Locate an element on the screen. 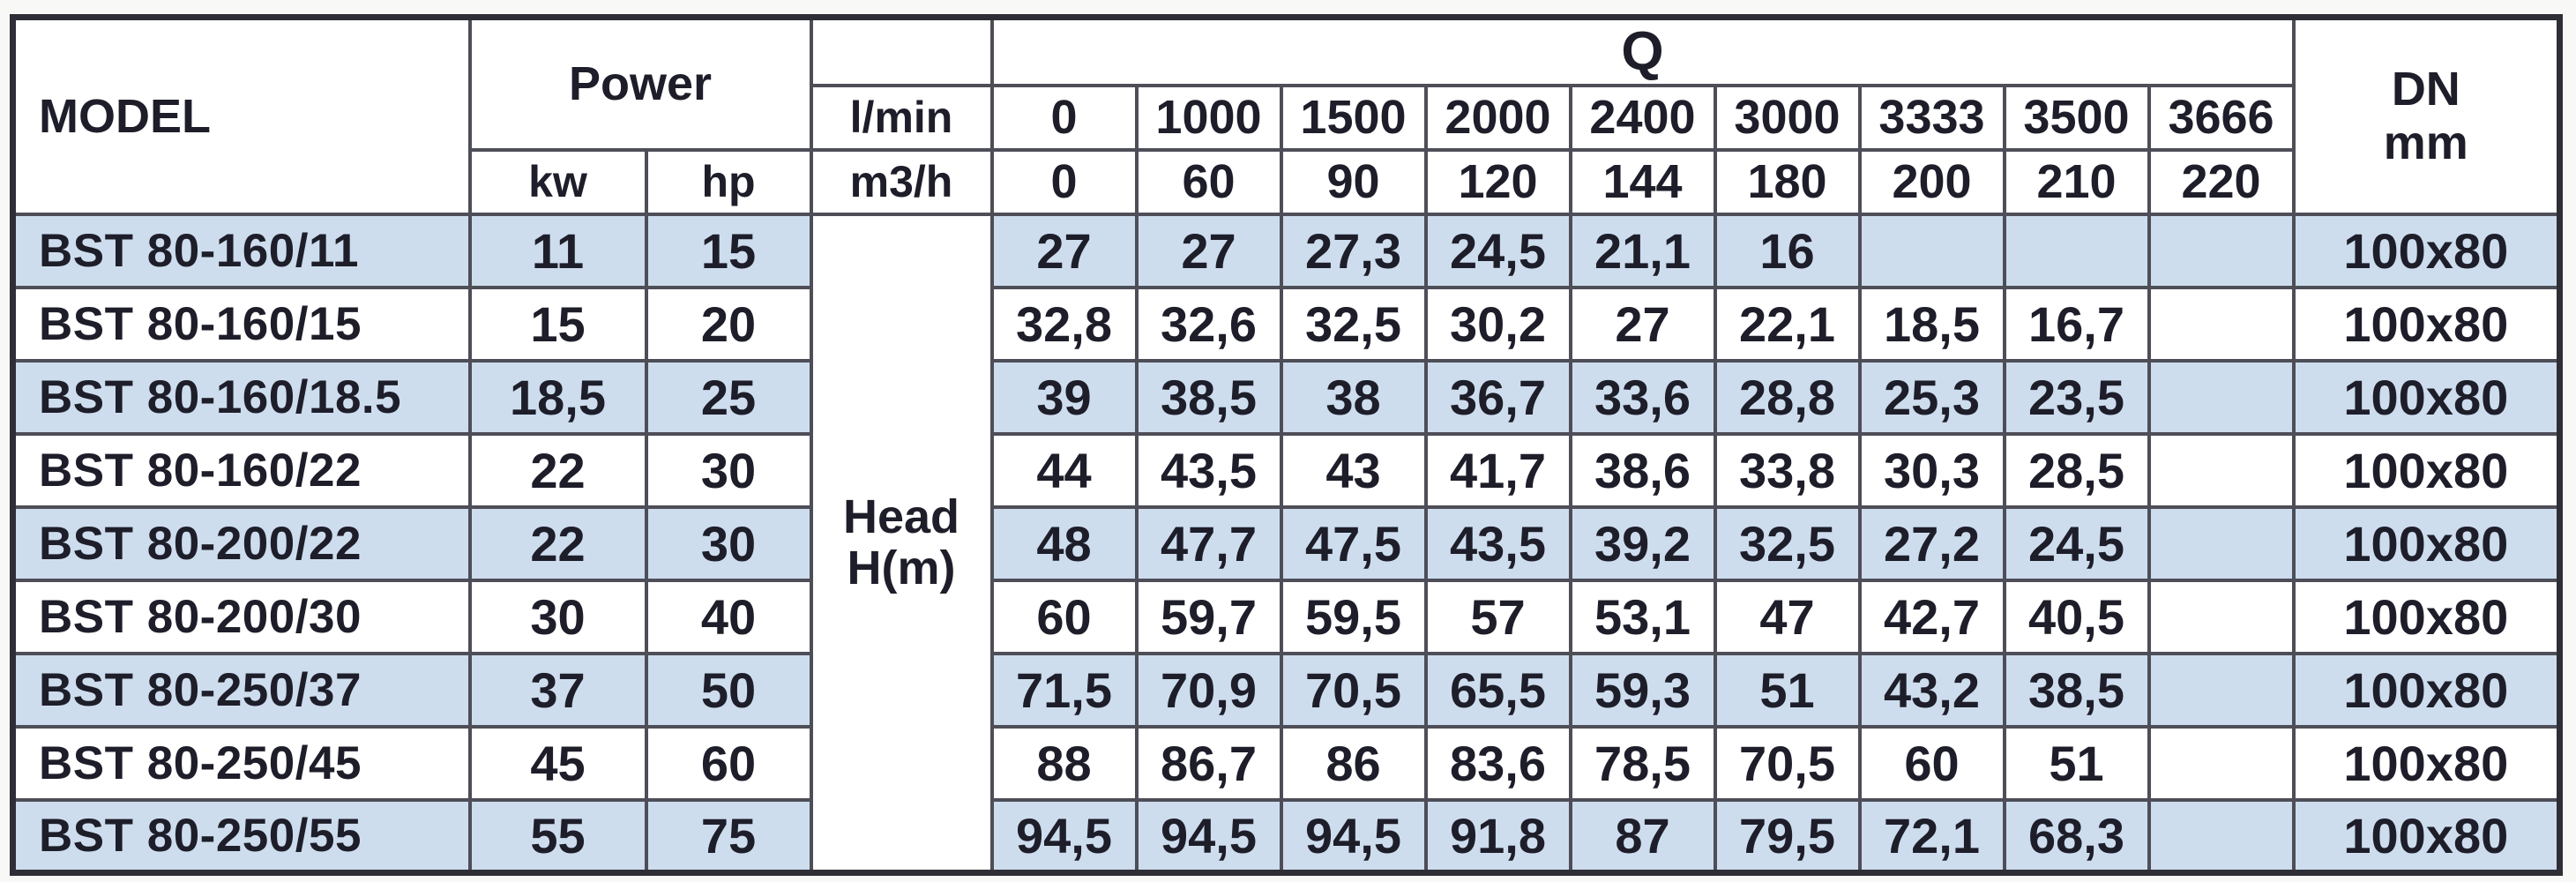 The height and width of the screenshot is (882, 2576). q-lmin-value-header: 3000 is located at coordinates (1787, 117).